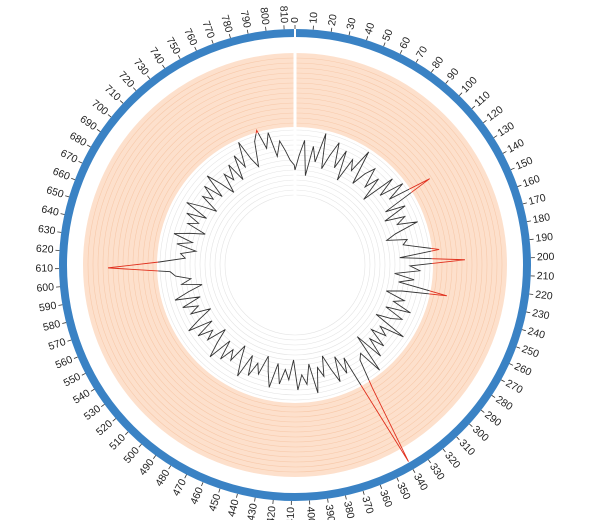  Describe the element at coordinates (469, 84) in the screenshot. I see `x-tick-label: 100` at that location.